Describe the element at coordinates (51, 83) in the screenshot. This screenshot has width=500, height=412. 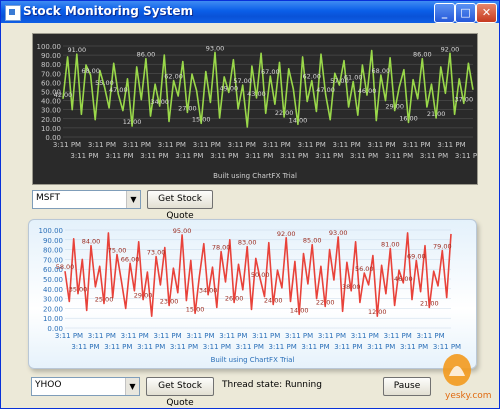
I see `y-tick-label: 60.00` at that location.